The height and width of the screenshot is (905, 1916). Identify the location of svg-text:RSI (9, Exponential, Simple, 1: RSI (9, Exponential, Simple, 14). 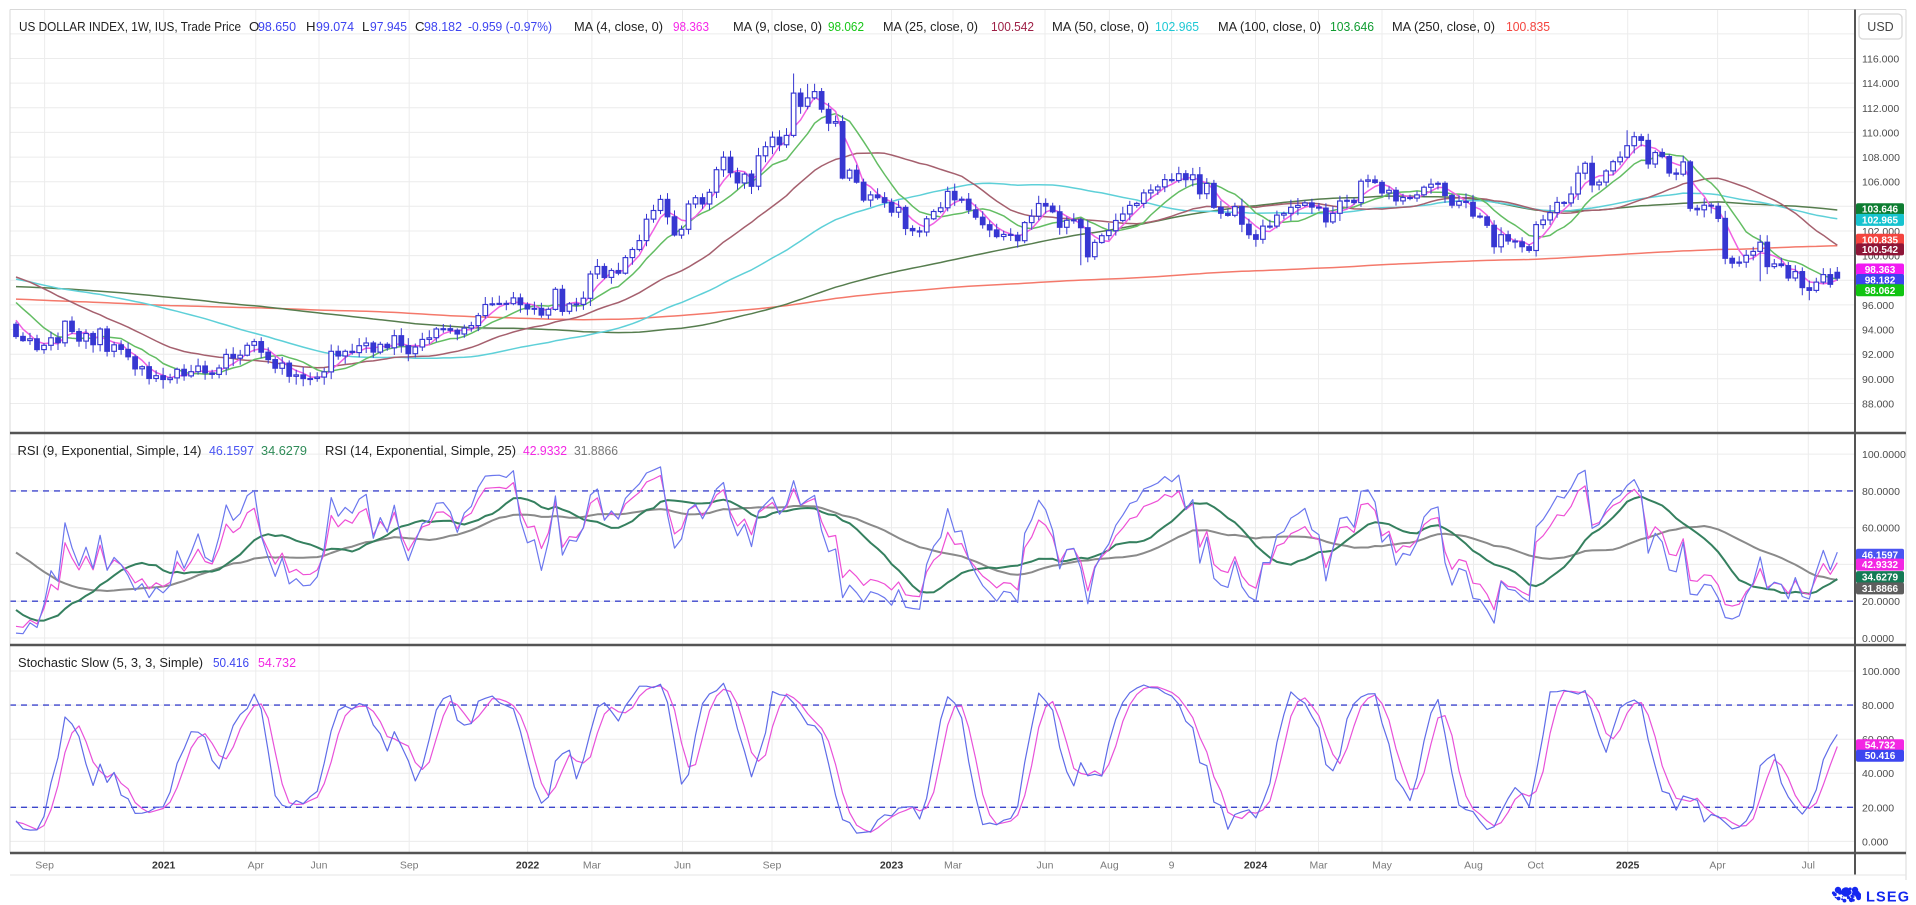
(110, 450).